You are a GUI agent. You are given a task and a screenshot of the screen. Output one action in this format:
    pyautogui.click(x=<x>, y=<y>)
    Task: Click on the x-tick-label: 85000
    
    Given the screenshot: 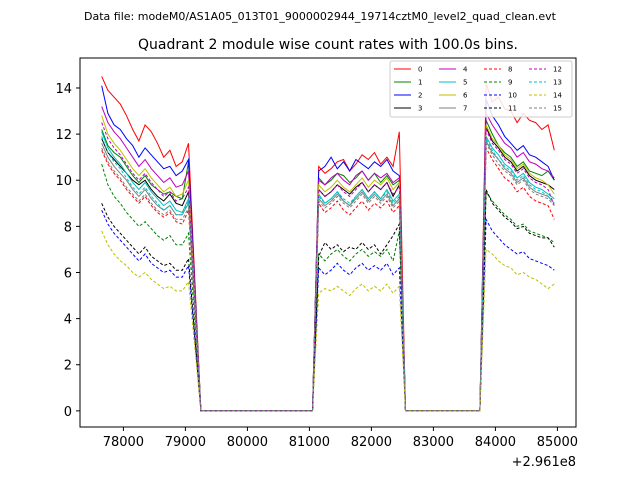 What is the action you would take?
    pyautogui.click(x=557, y=442)
    